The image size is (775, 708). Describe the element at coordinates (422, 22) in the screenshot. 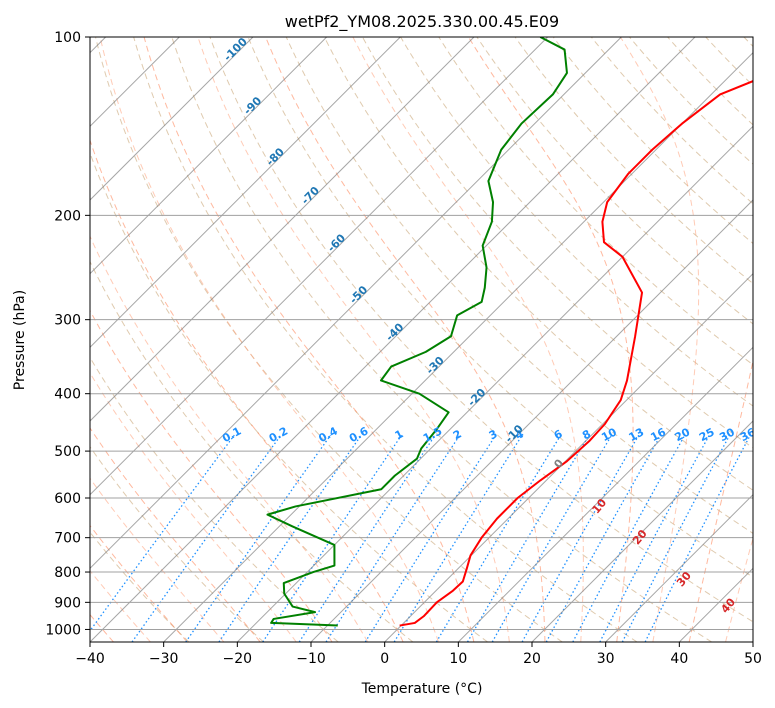

I see `chart-title: wetPf2_YM08.2025.330.00.45.E09` at that location.